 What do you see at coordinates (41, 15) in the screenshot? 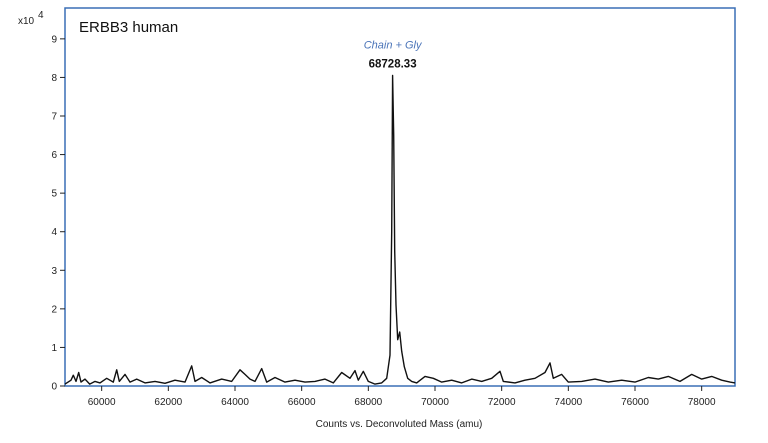
I see `y-multiplier-exponent: 4` at bounding box center [41, 15].